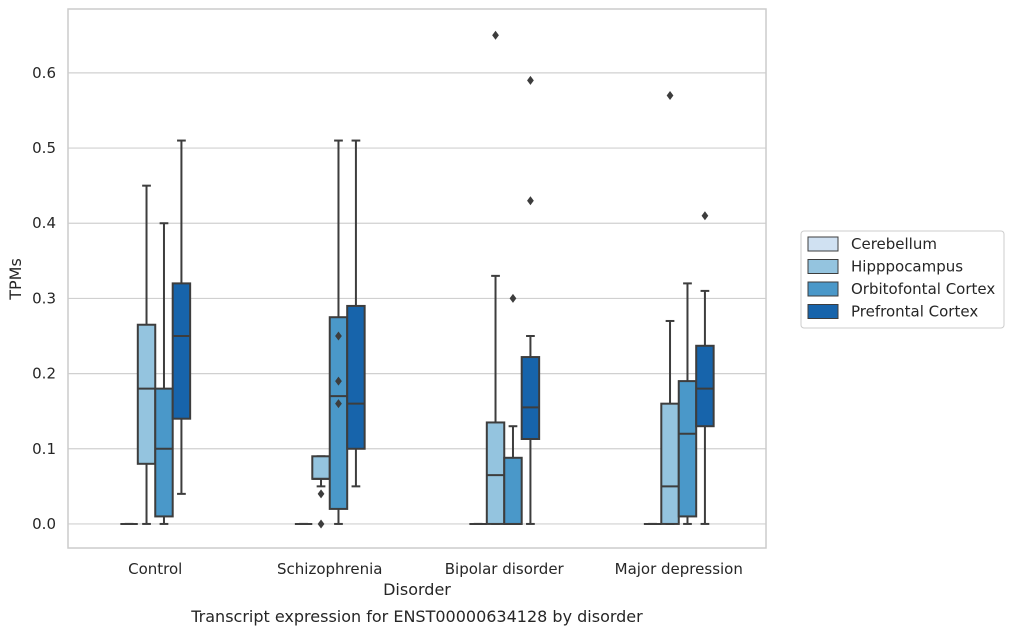 The width and height of the screenshot is (1014, 634). I want to click on y-tick-labels: 0.0 0.1 0.2 0.3 0.4 0.5 0.6, so click(44, 298).